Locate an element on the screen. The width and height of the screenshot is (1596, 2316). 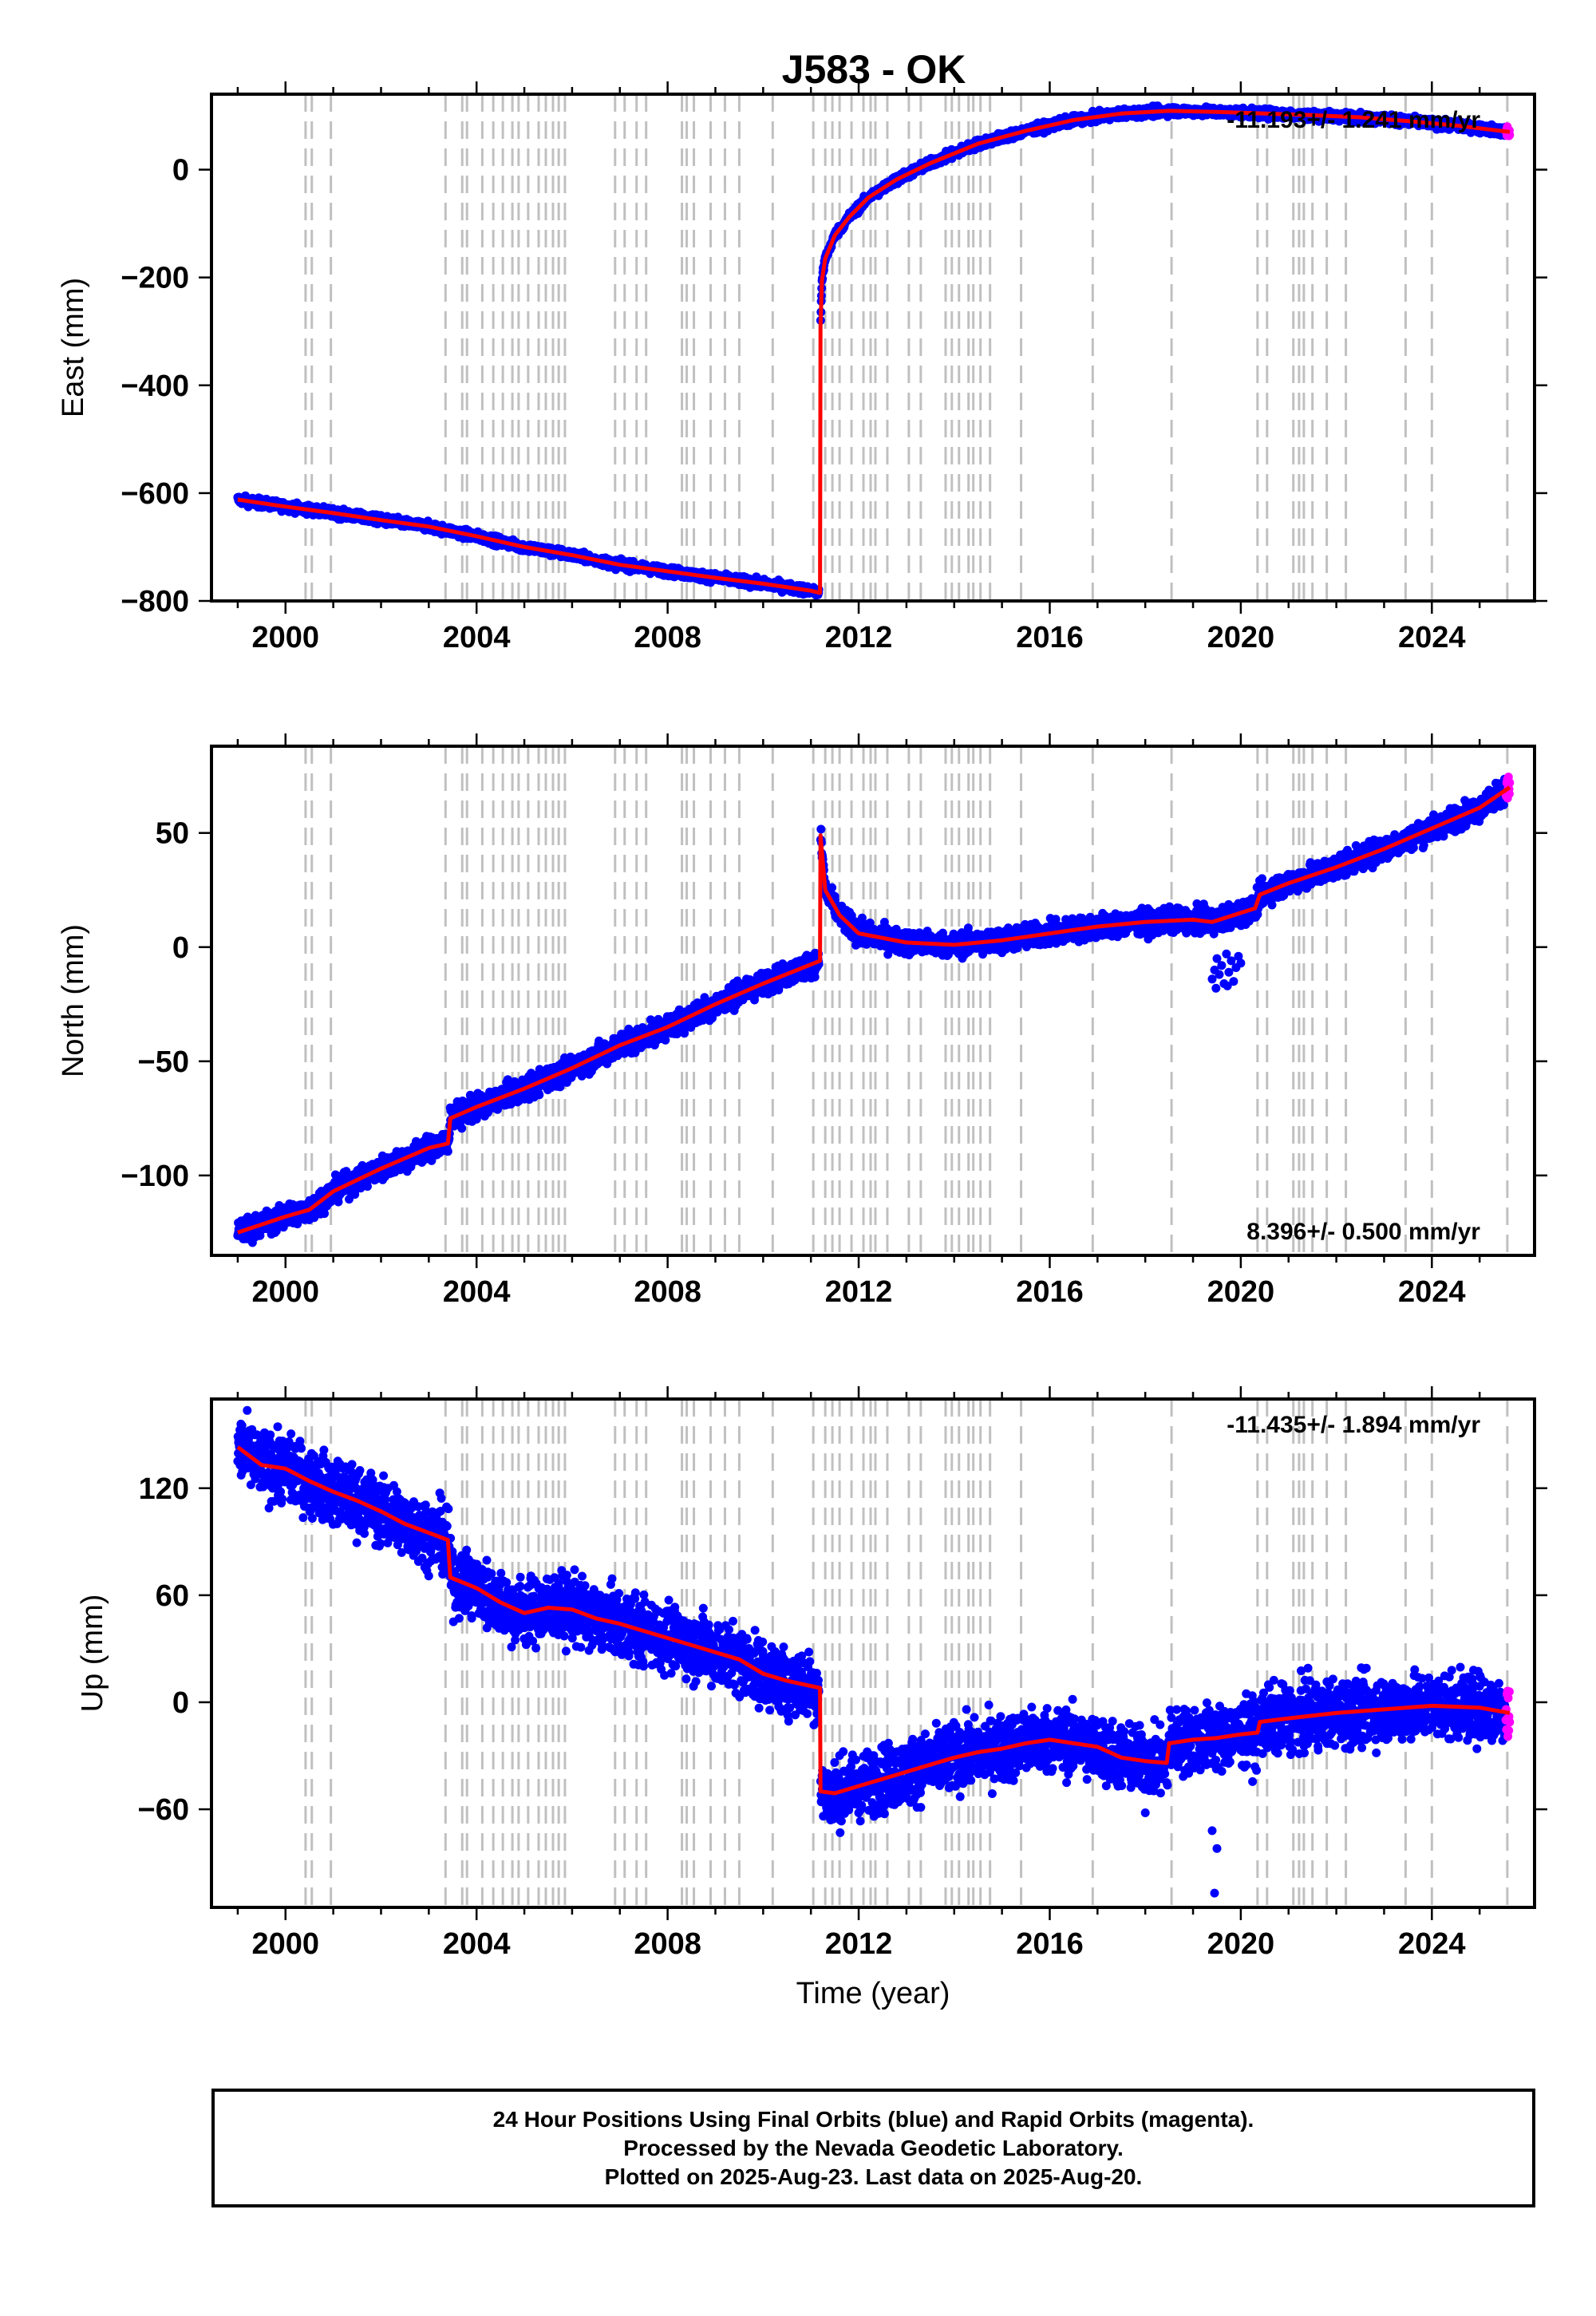
y-tick-label: −800 is located at coordinates (154, 602).